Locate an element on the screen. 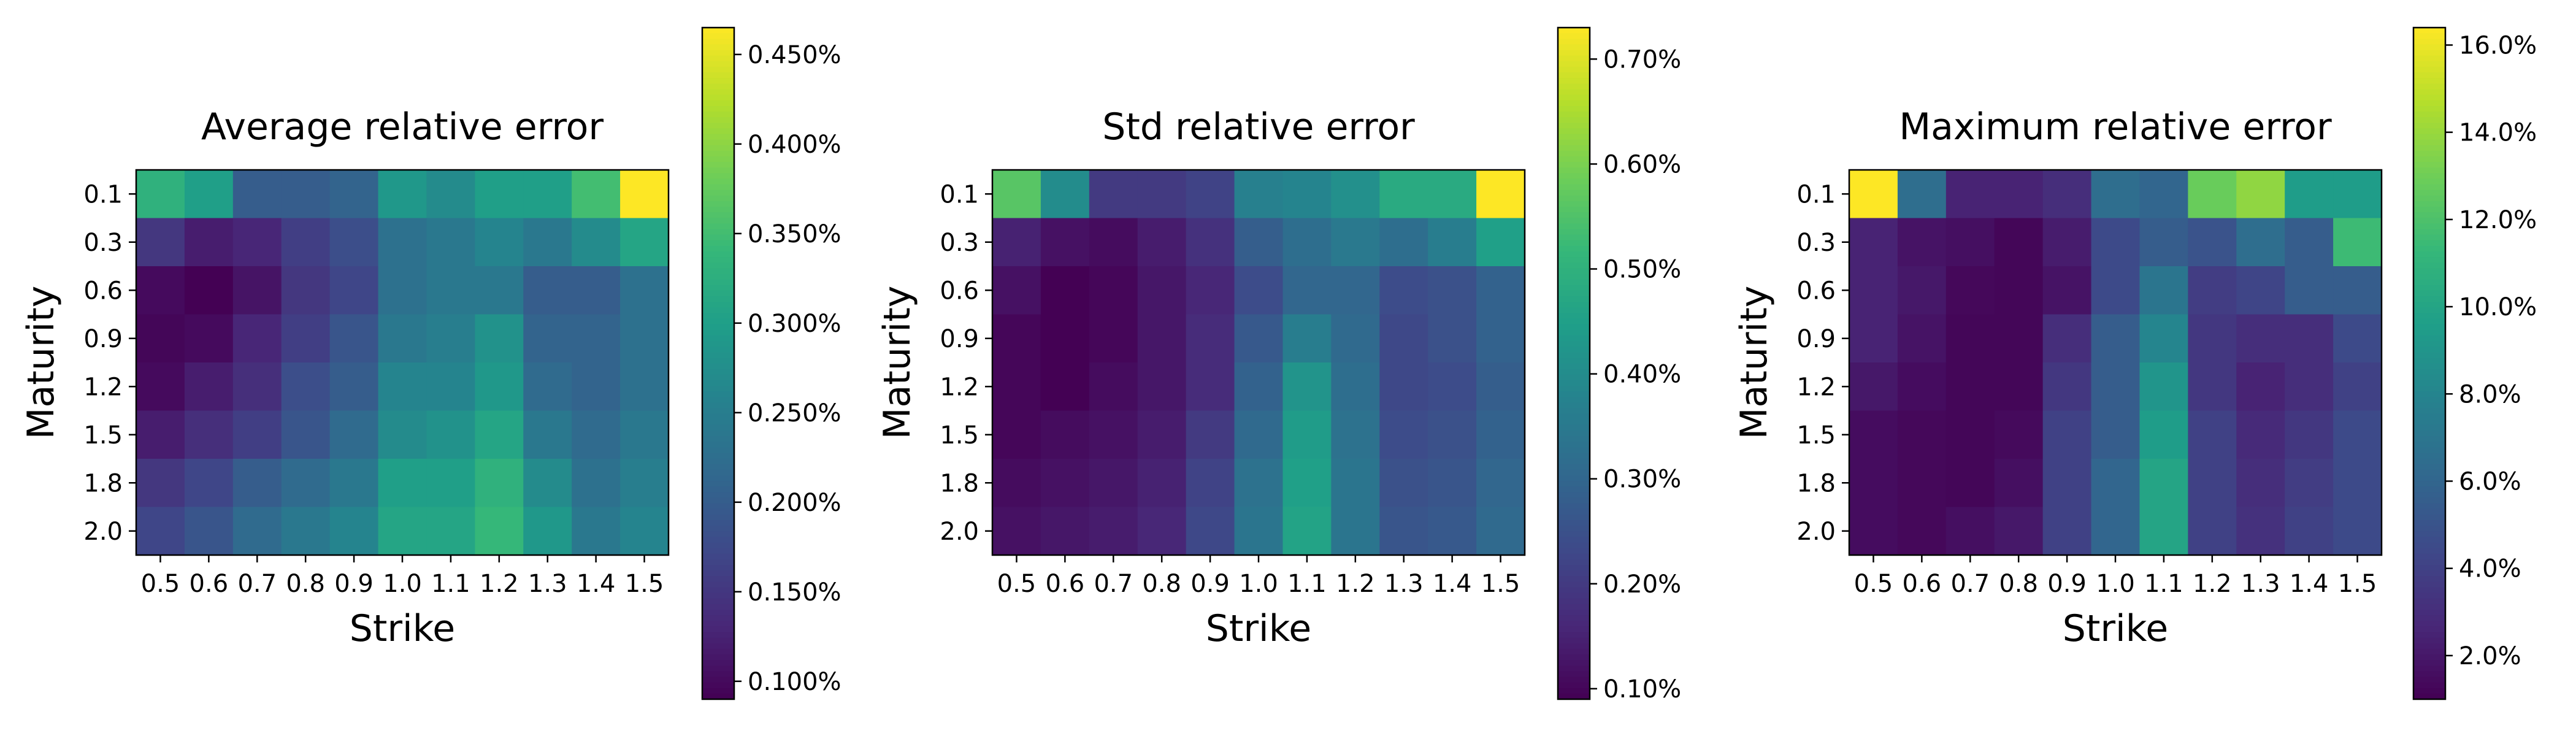 This screenshot has width=2576, height=736. x-tick-label: 0.9 is located at coordinates (2067, 584).